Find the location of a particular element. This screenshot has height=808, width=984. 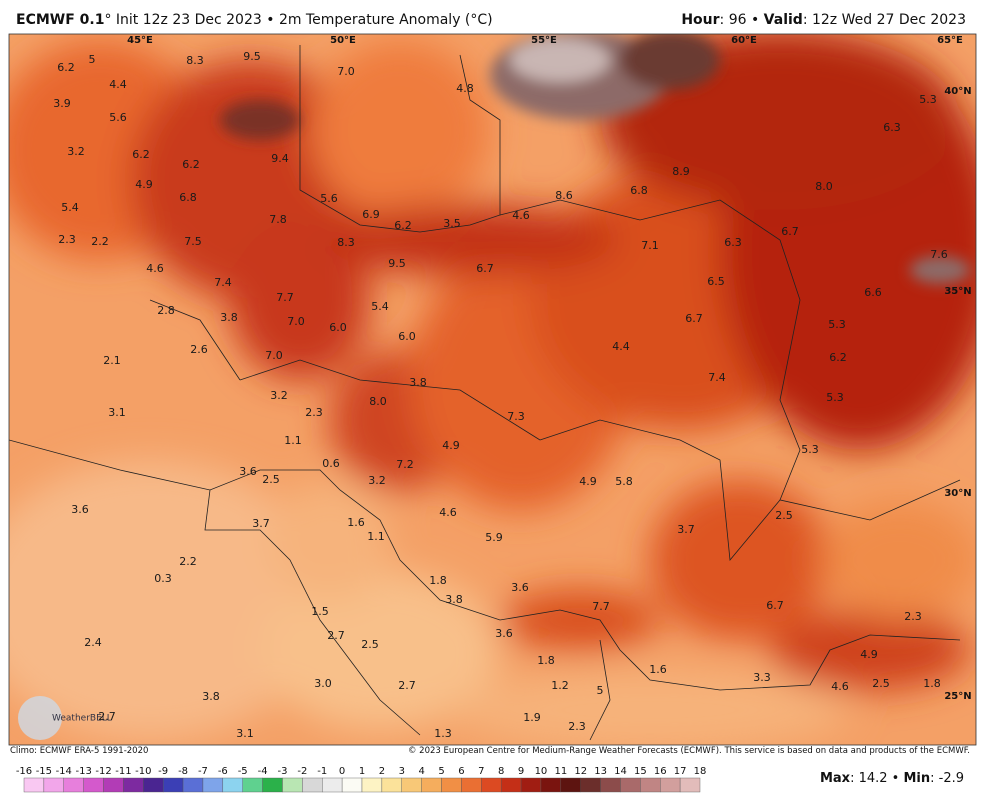

map-value: 3.0 is located at coordinates (323, 683).